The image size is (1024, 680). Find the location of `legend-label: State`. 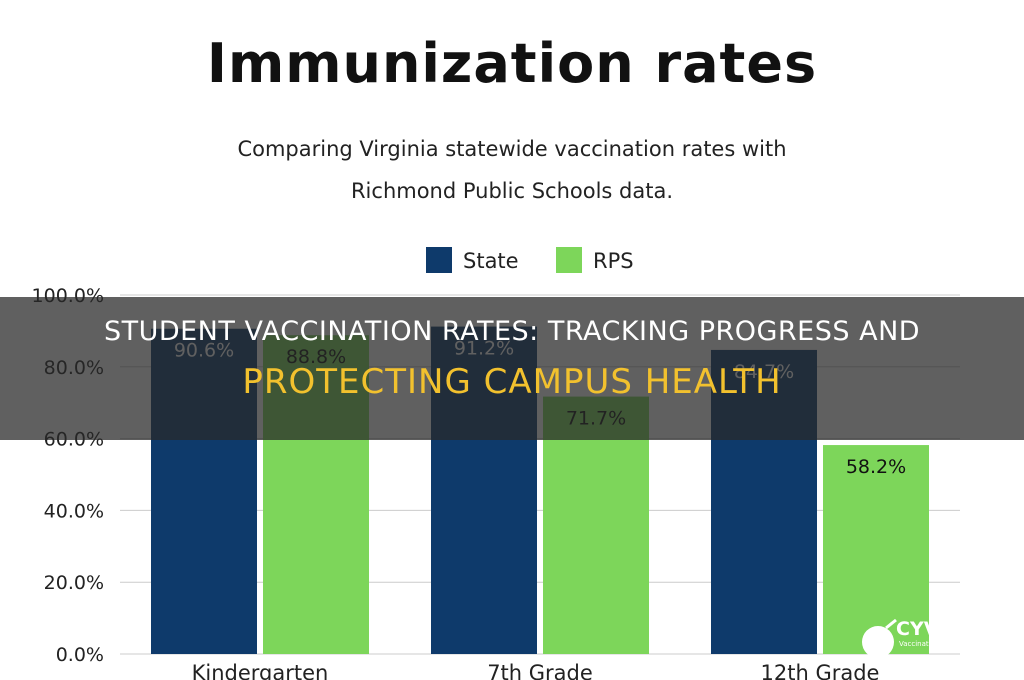

legend-label: State is located at coordinates (491, 261).